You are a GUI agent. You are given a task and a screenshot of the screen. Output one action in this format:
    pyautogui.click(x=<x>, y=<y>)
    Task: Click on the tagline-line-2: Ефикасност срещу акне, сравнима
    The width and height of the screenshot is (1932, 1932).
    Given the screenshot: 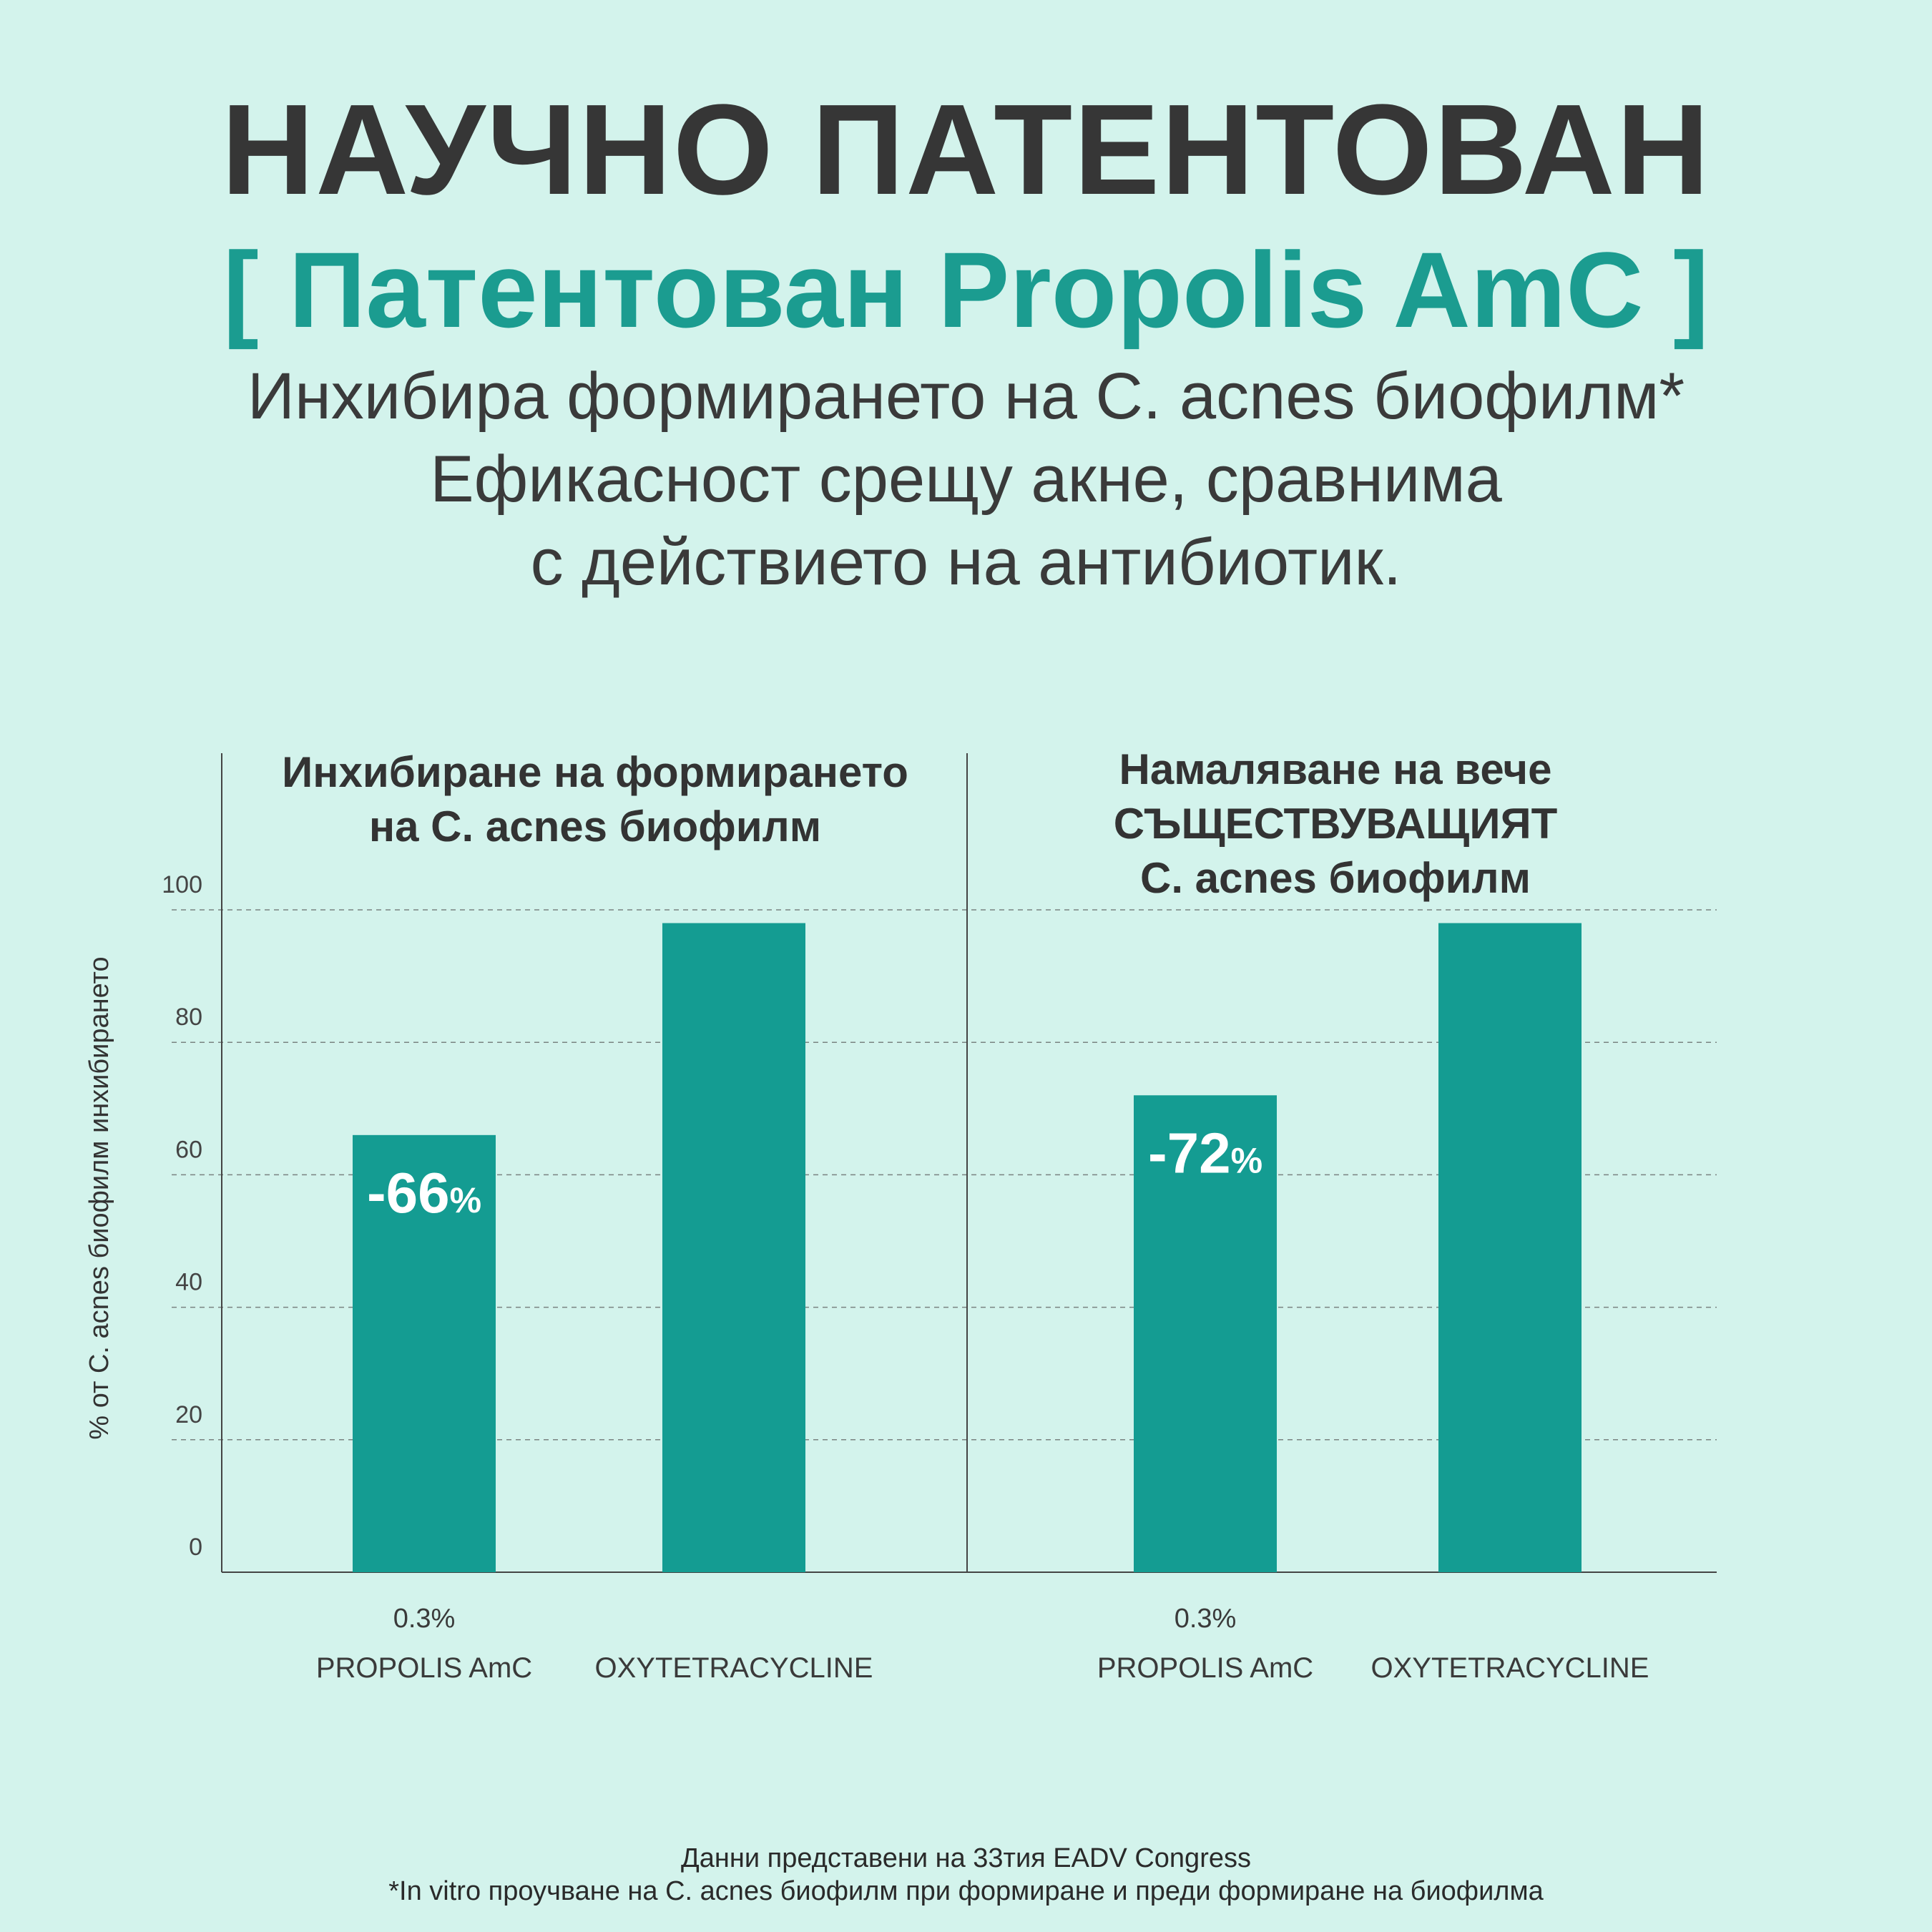 What is the action you would take?
    pyautogui.click(x=966, y=479)
    